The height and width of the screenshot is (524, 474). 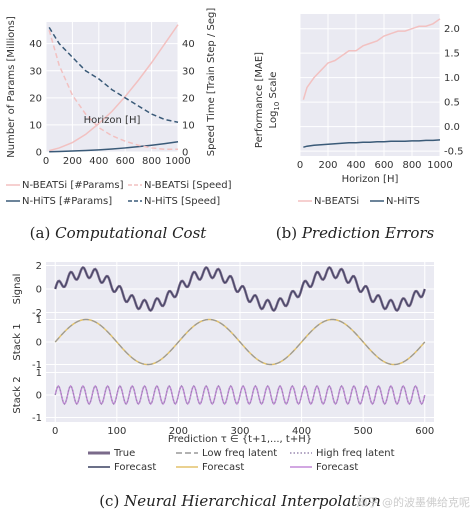 I want to click on caption-c: (c) Neural Hierarchical Interpolation, so click(x=240, y=501).